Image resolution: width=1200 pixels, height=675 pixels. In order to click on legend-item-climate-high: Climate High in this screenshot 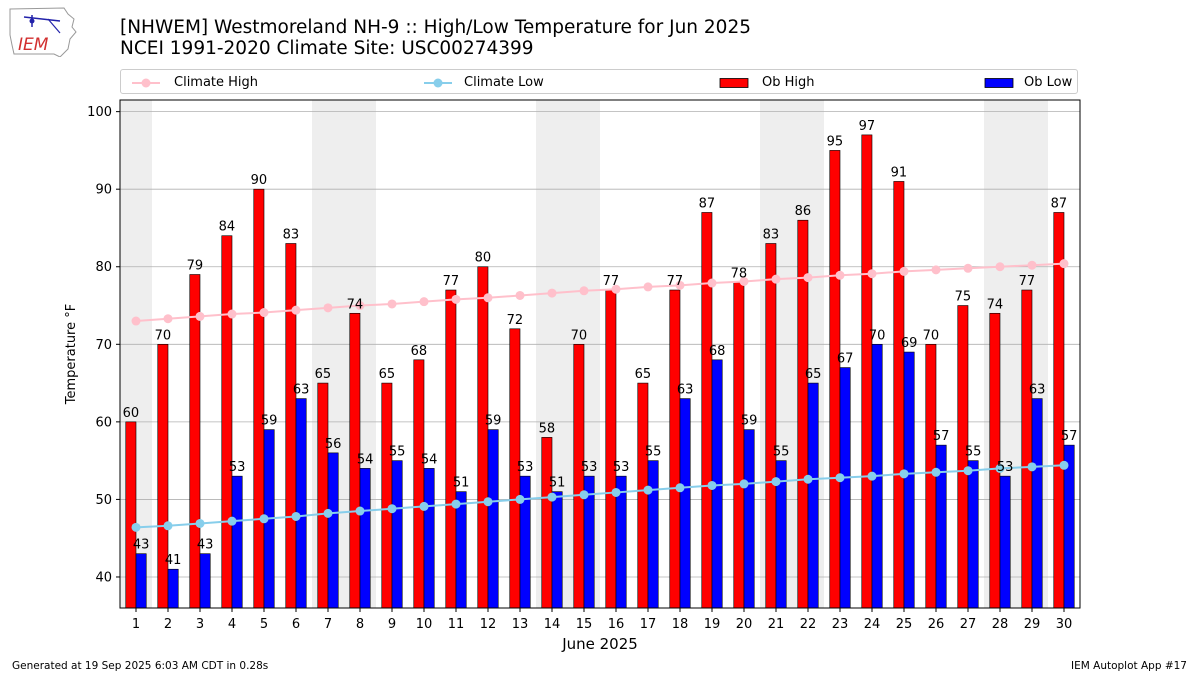, I will do `click(194, 82)`.